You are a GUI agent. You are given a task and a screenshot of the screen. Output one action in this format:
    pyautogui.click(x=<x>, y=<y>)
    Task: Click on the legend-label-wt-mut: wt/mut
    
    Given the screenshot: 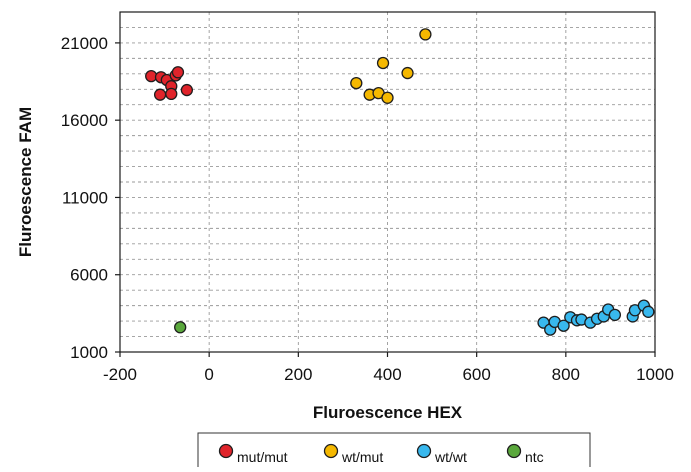 What is the action you would take?
    pyautogui.click(x=362, y=457)
    